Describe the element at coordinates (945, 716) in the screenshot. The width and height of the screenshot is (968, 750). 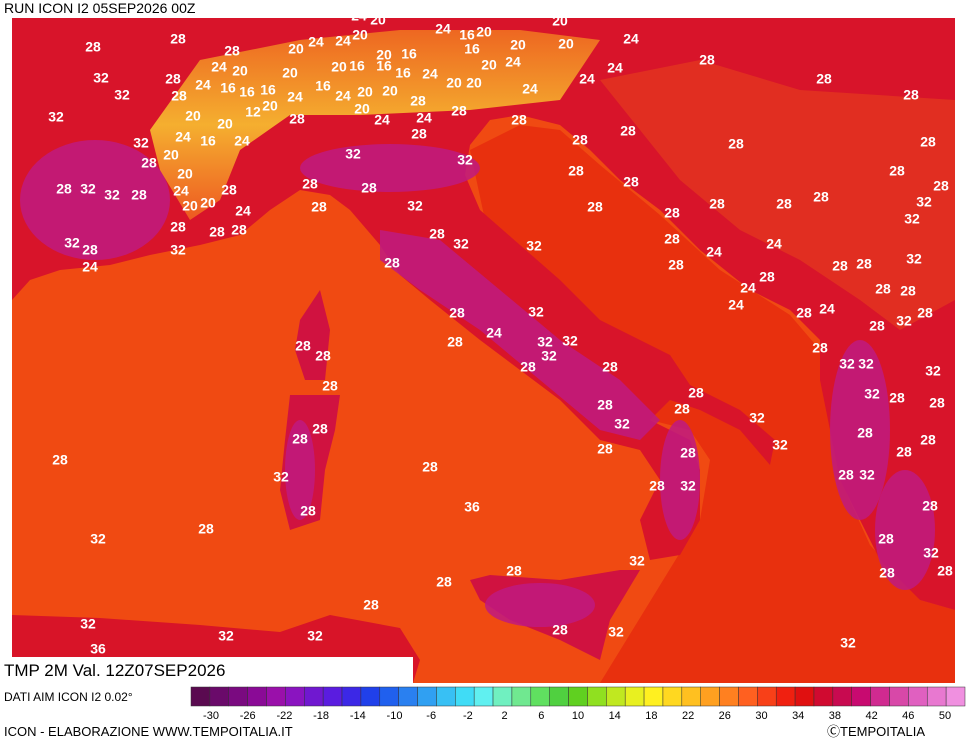
I see `colorbar-tick-label: 50` at that location.